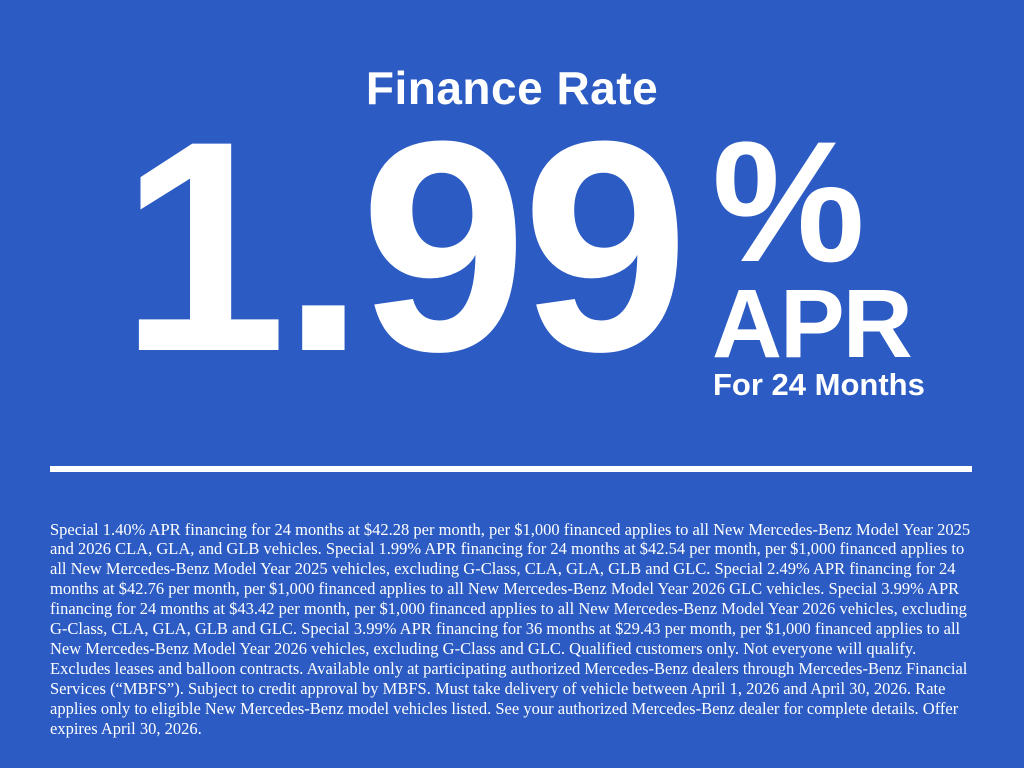  I want to click on percent-sign: %, so click(788, 202).